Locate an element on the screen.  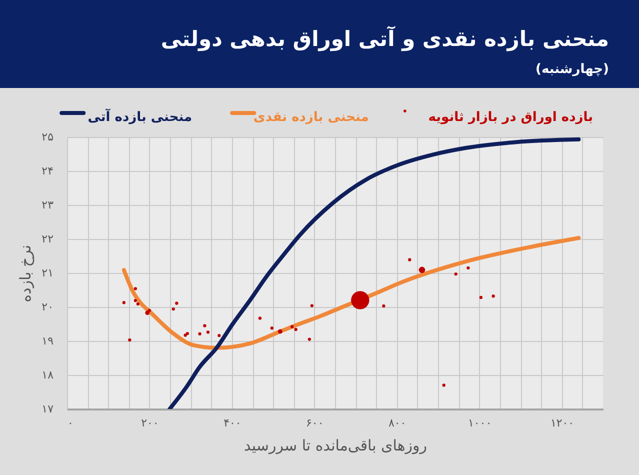
y-tick-label: ۲۲ is located at coordinates (48, 239).